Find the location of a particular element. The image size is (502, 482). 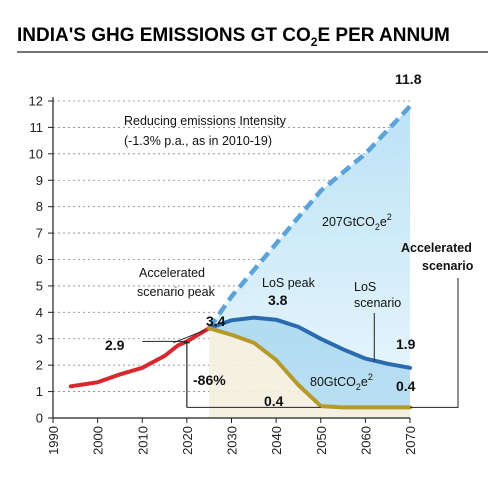

acc-budget-label: 80GtCO2e2 is located at coordinates (341, 382).